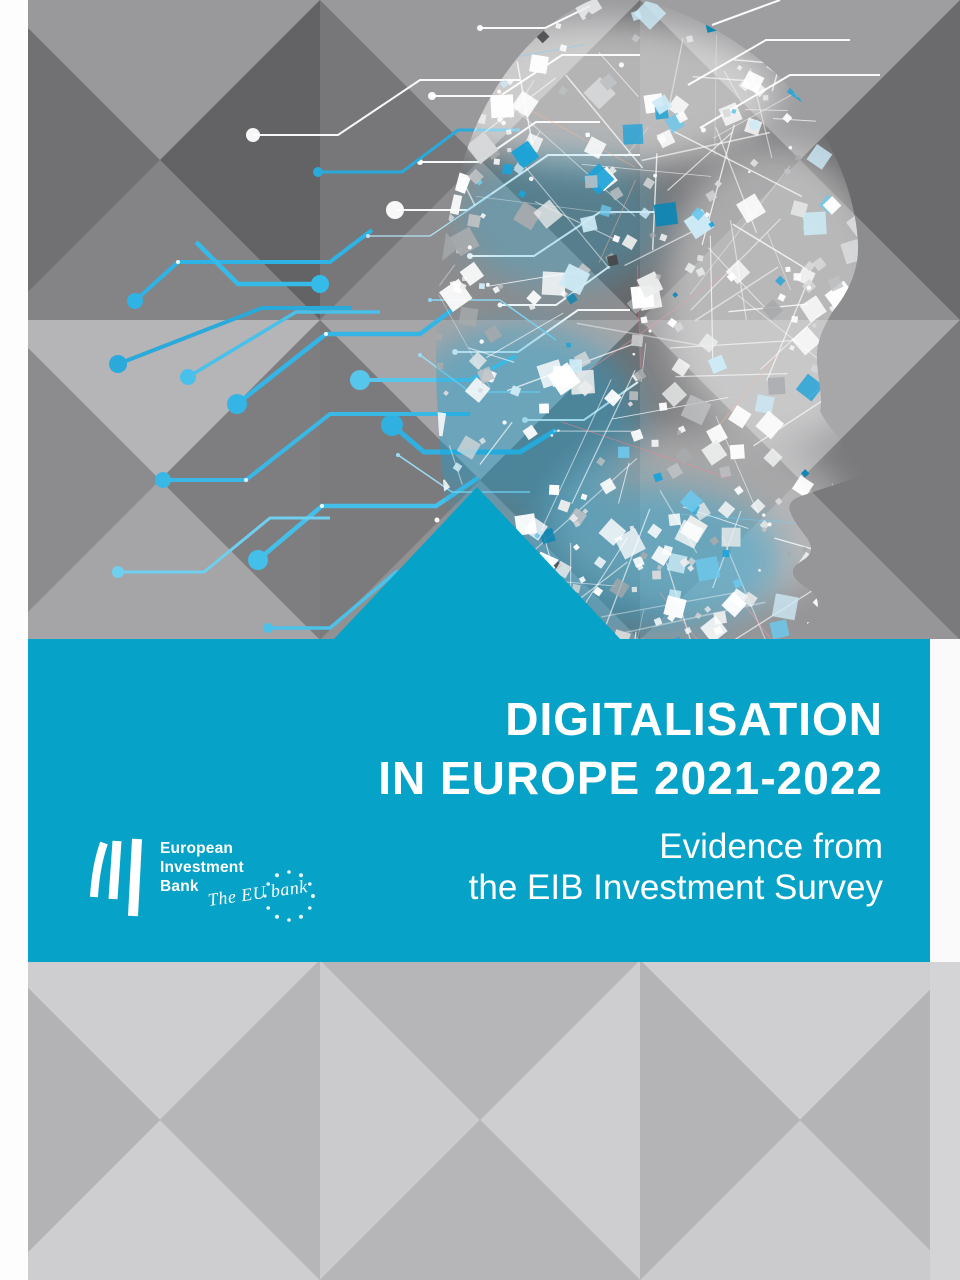 The width and height of the screenshot is (960, 1280). I want to click on eib-logo: European Investment Bank The EU bank, so click(218, 881).